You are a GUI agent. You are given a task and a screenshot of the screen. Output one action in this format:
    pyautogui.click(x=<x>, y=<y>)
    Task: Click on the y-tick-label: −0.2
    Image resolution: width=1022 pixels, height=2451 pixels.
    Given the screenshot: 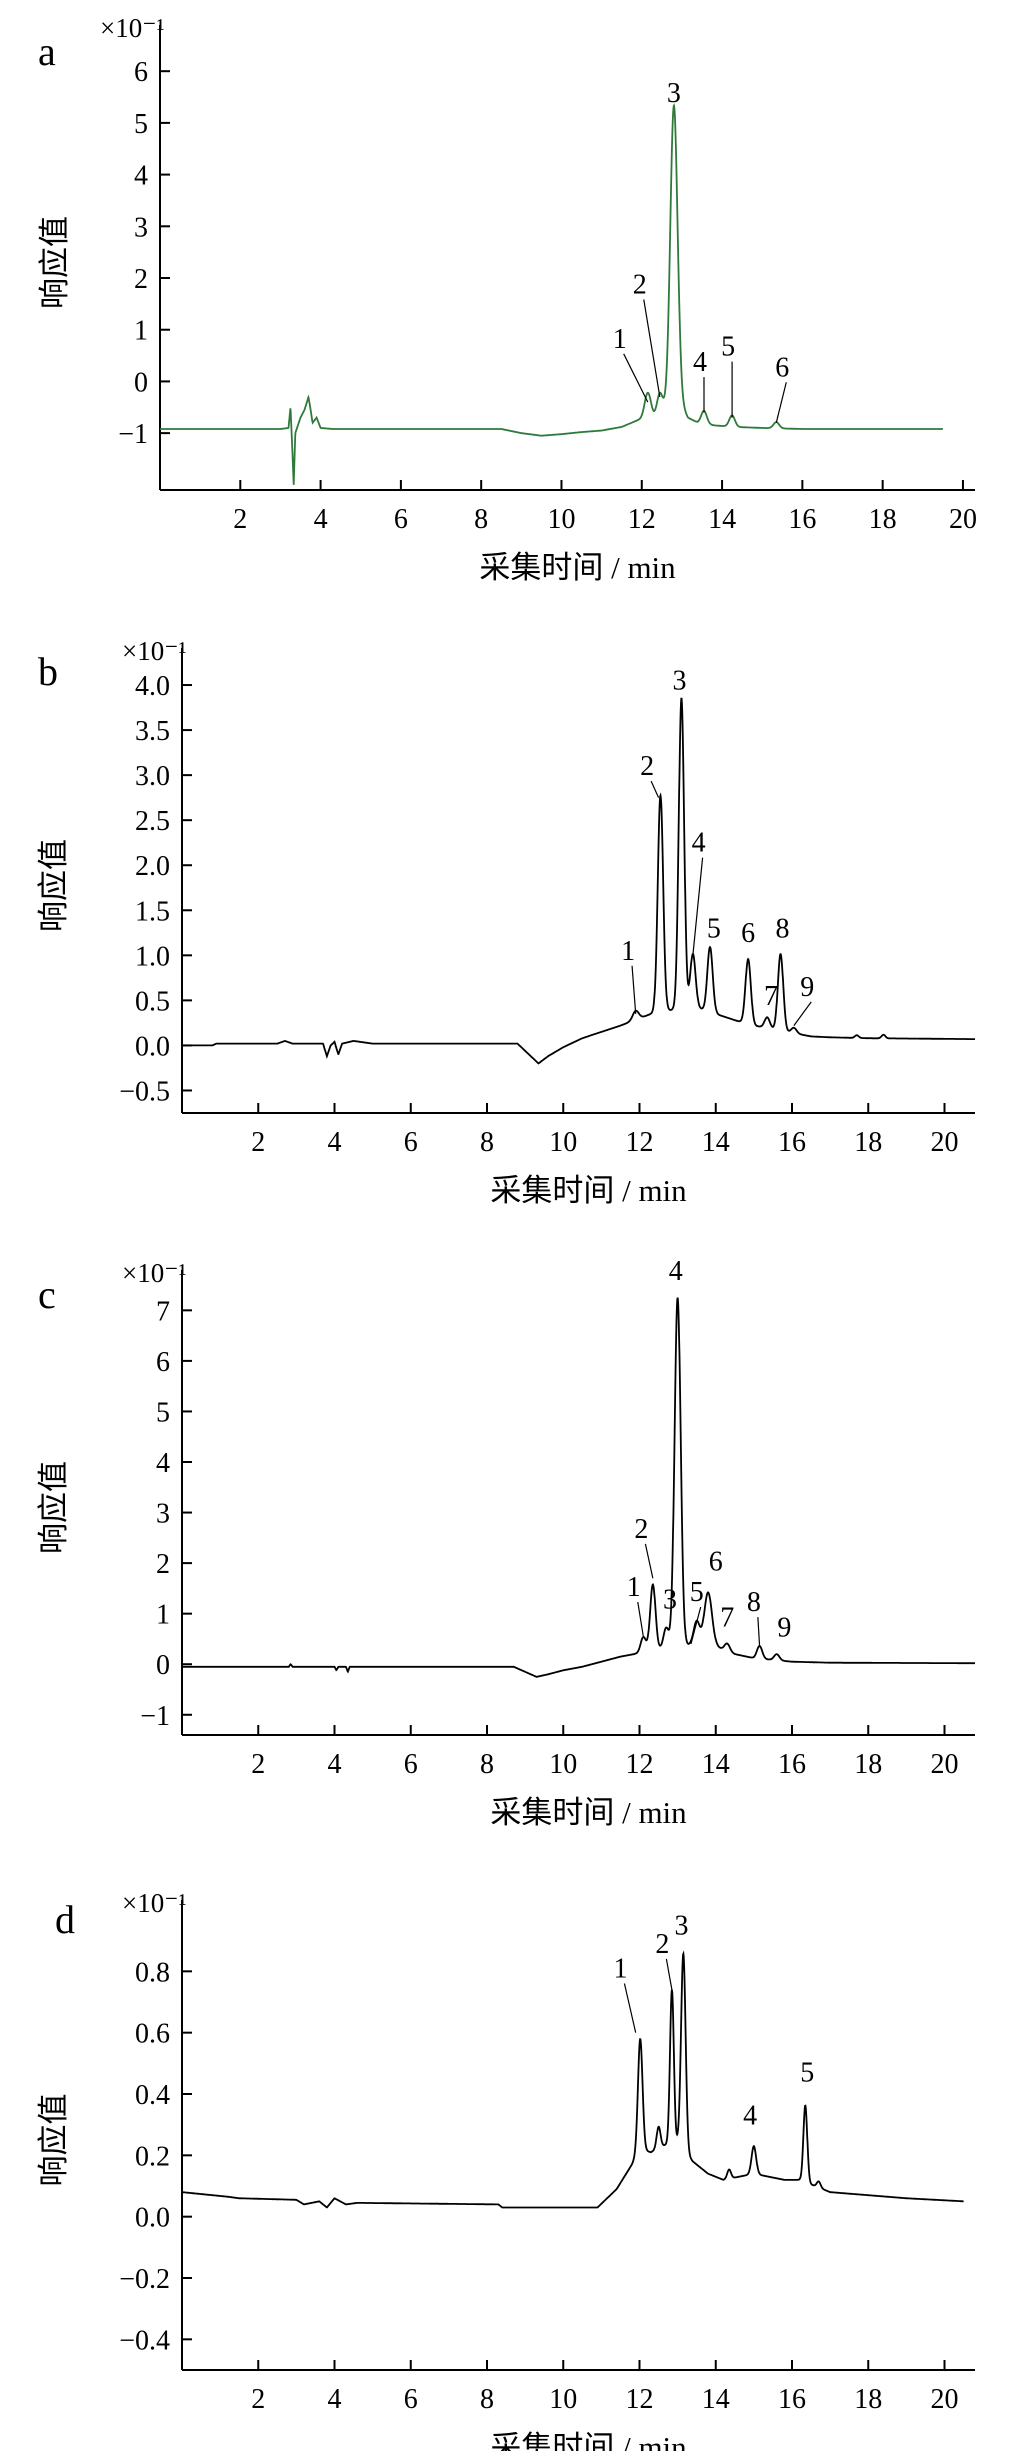 What is the action you would take?
    pyautogui.click(x=144, y=2279)
    